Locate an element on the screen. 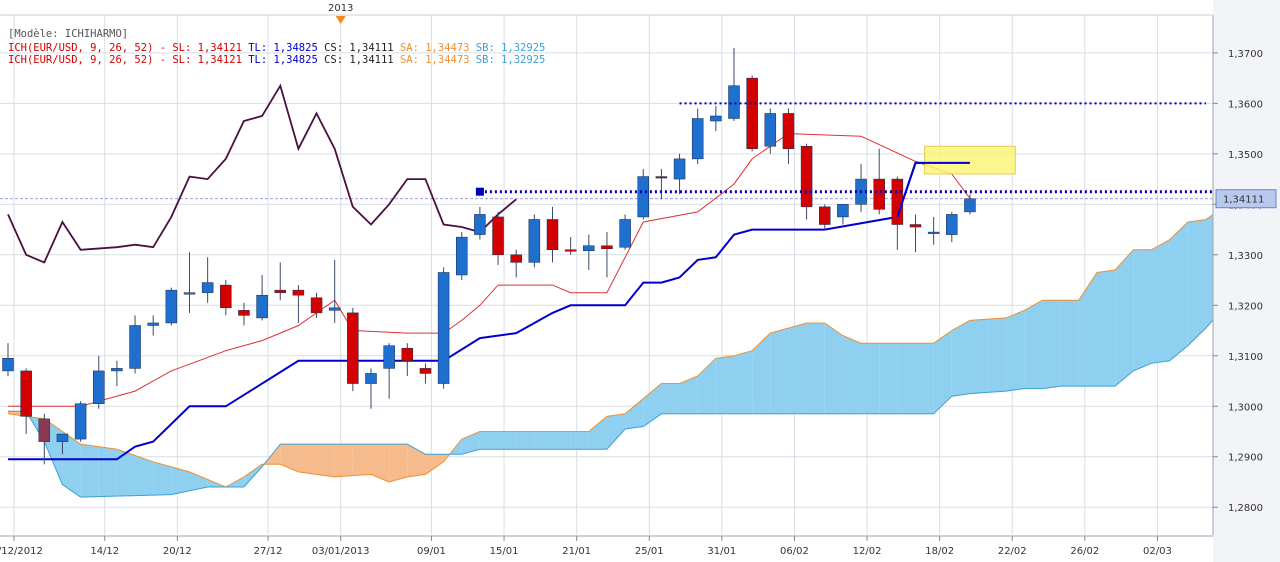 The height and width of the screenshot is (562, 1280). legend-item: SB: 1,32925 is located at coordinates (507, 48).